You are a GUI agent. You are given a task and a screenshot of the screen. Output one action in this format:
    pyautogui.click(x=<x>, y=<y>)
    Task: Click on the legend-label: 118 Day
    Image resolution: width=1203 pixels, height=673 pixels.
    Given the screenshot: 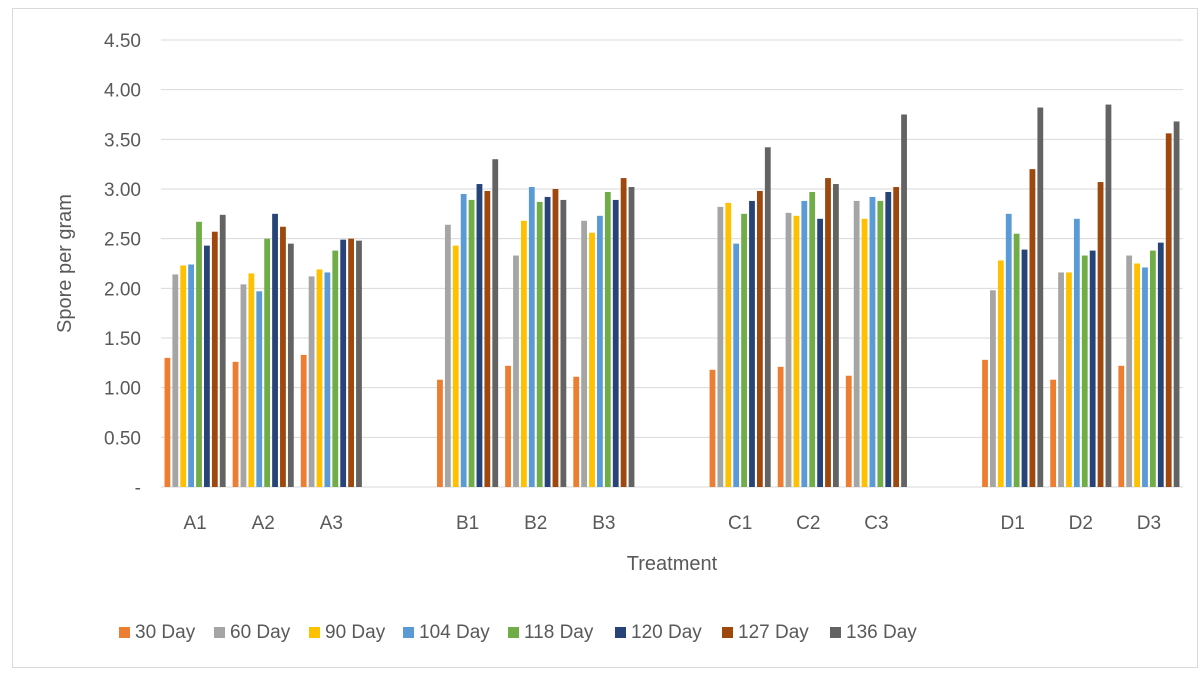 What is the action you would take?
    pyautogui.click(x=559, y=632)
    